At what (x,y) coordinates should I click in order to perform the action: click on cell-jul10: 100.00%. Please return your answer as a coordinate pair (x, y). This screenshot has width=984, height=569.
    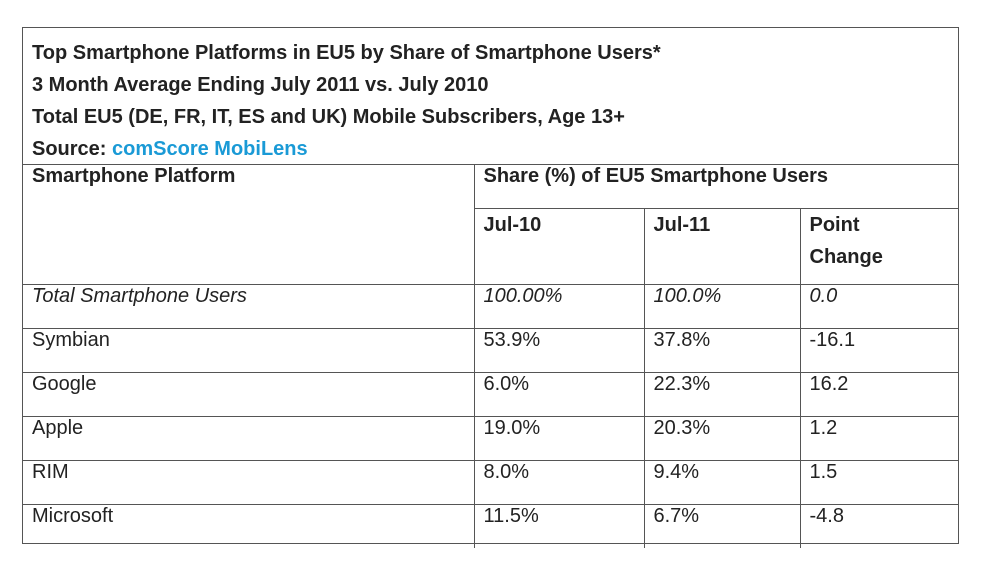
    Looking at the image, I should click on (559, 306).